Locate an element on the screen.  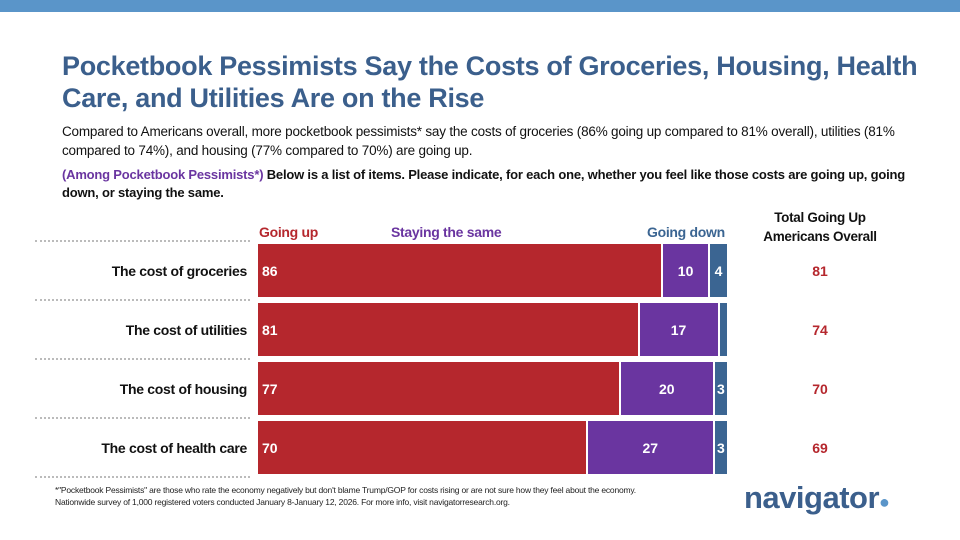
total-going-up-value: 81 is located at coordinates (820, 271).